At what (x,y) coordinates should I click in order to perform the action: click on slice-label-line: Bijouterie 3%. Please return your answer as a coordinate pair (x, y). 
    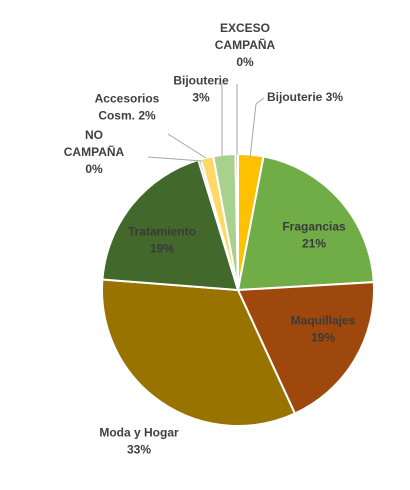
    Looking at the image, I should click on (305, 97).